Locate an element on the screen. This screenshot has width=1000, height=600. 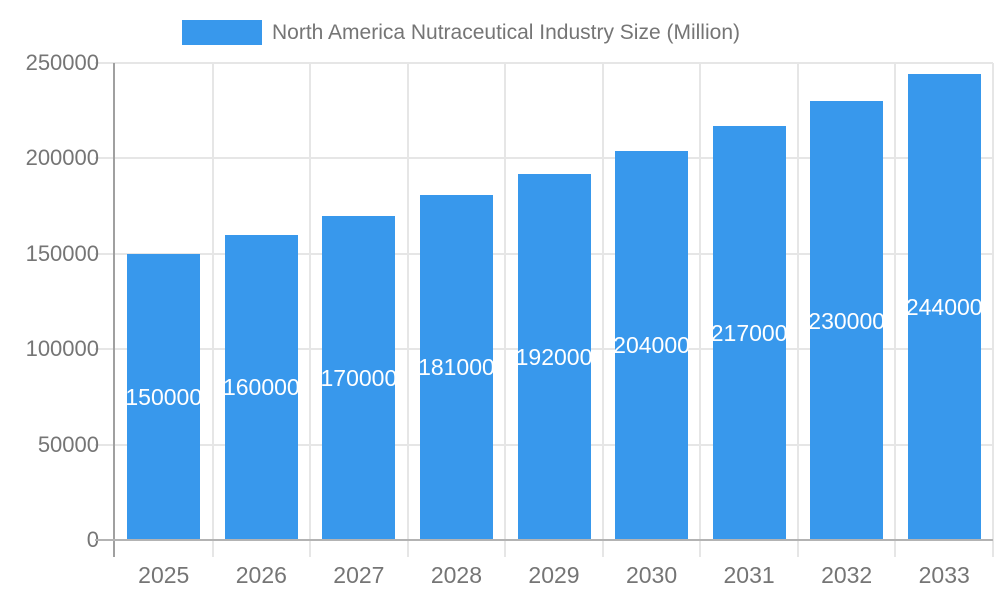
legend-swatch-icon is located at coordinates (222, 32).